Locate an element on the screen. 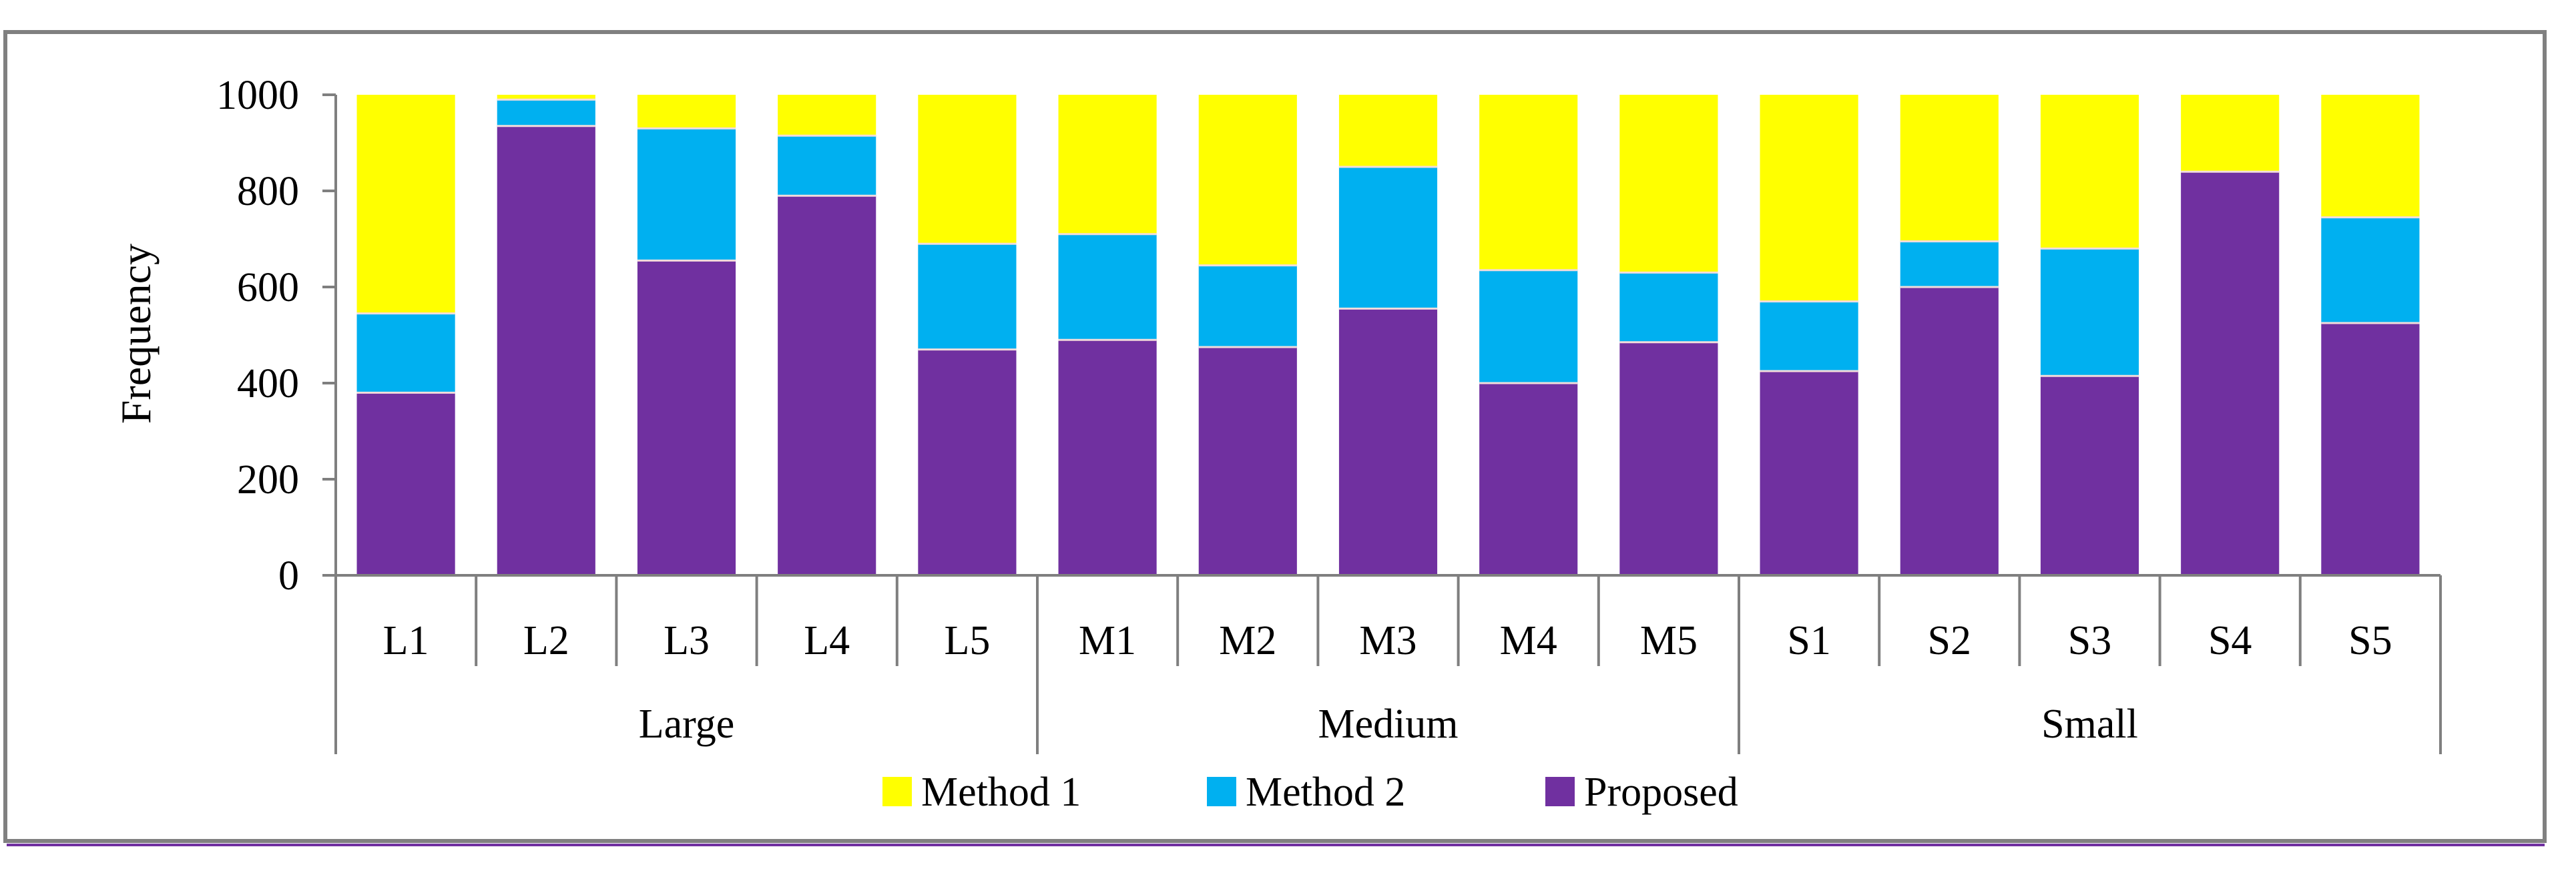  bar-segment-method-2-s5 is located at coordinates (2370, 270).